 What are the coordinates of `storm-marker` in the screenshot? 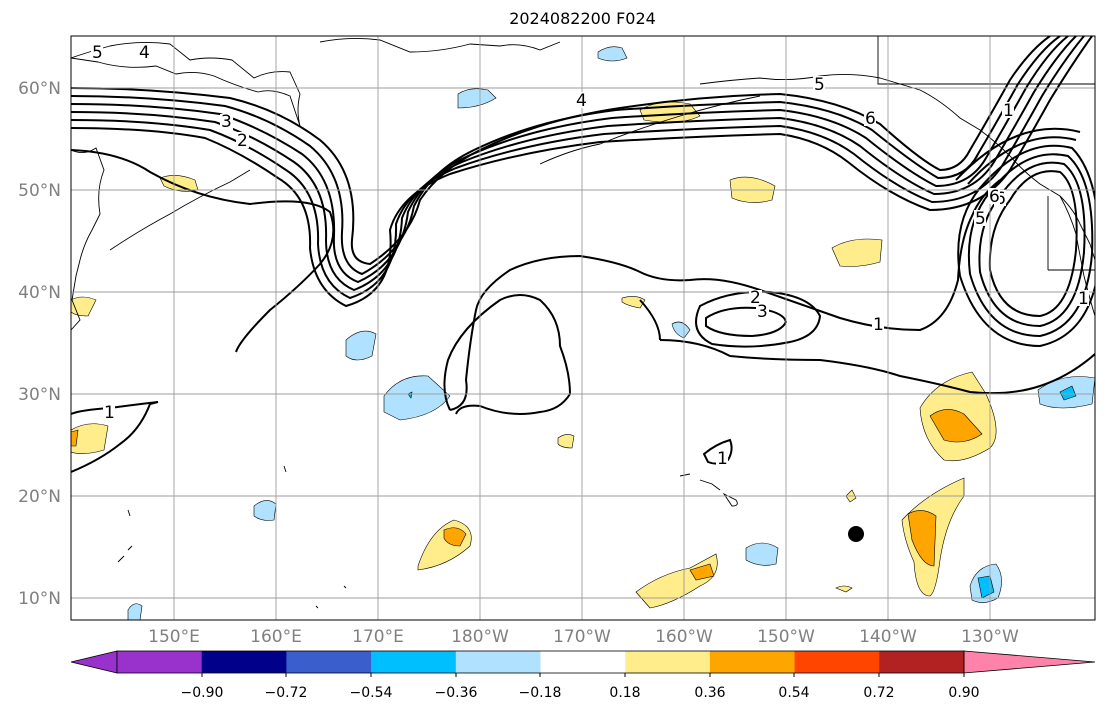 It's located at (856, 534).